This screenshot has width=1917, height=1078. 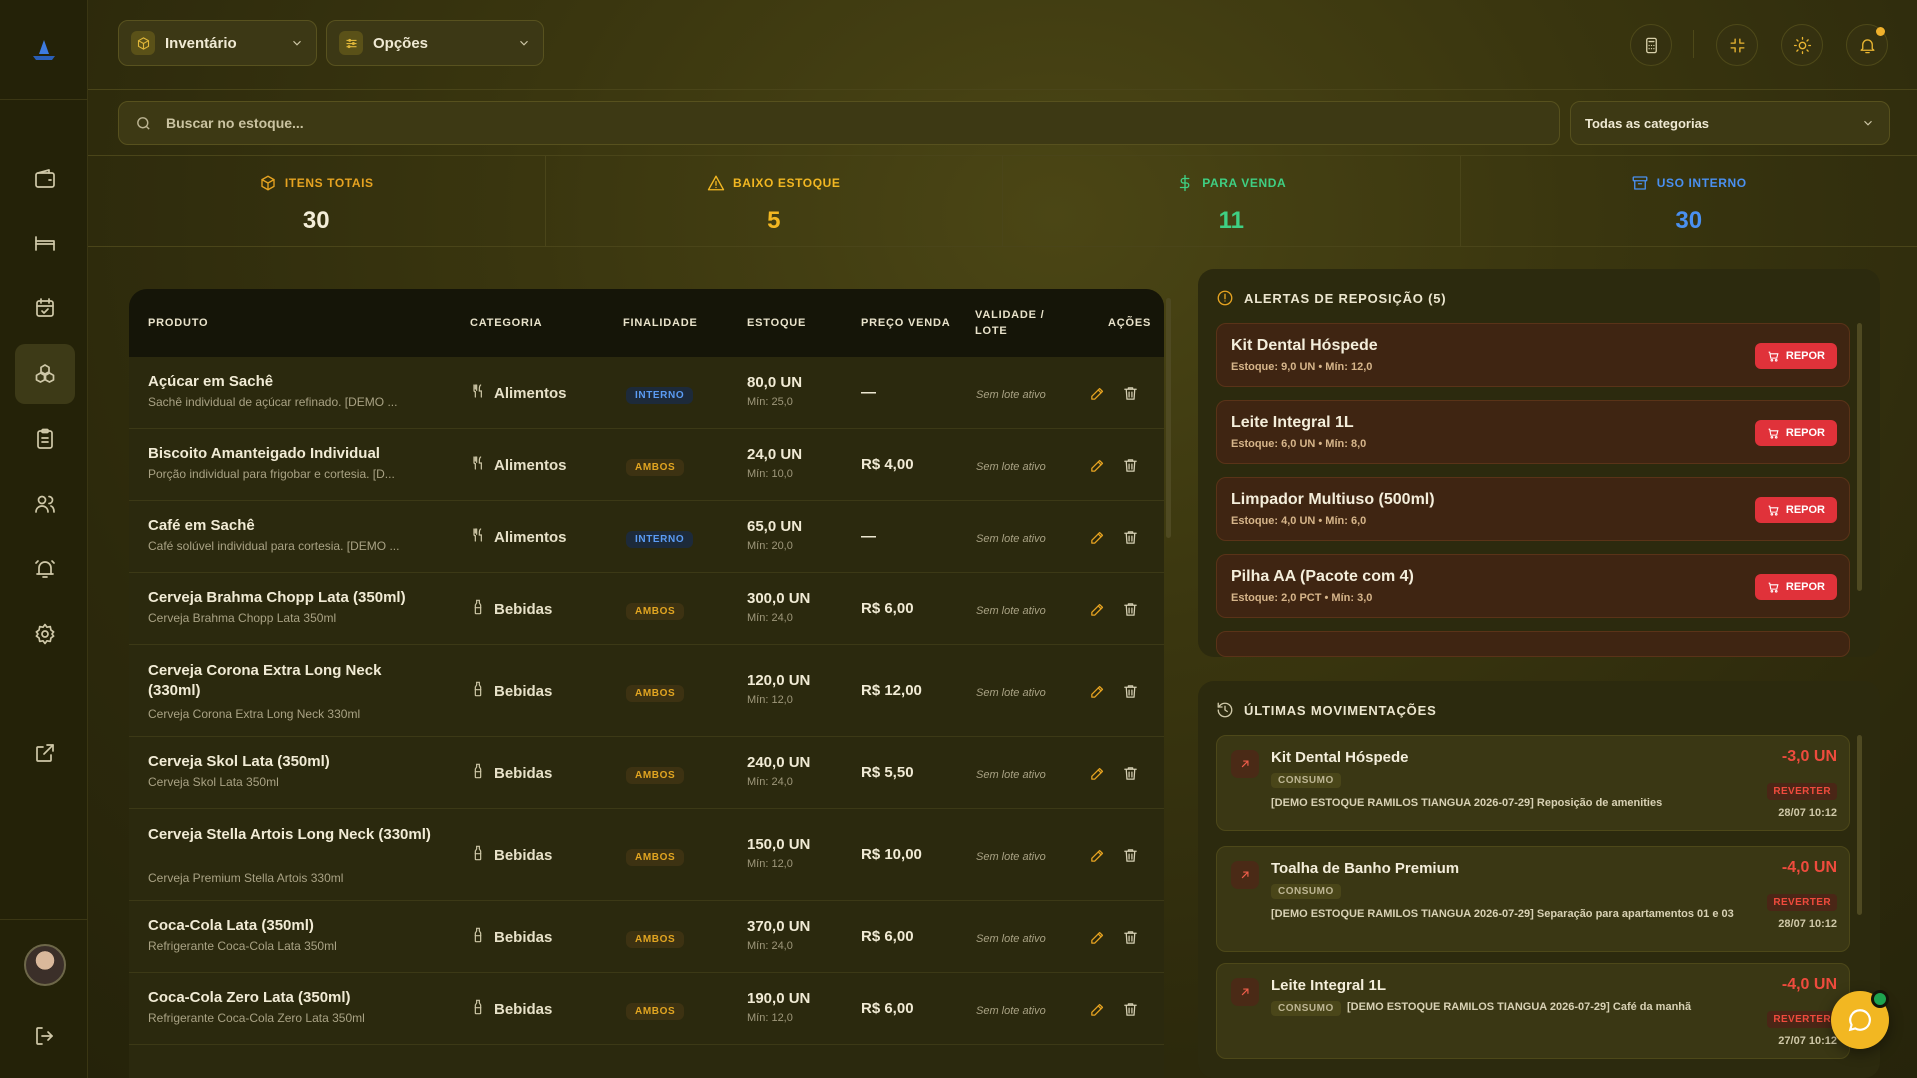 I want to click on stock-quantity: 80,0 UN, so click(x=775, y=382).